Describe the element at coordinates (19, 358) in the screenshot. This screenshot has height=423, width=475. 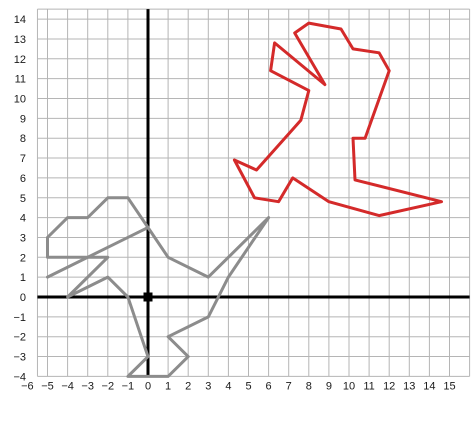
I see `y-tick-label: −3` at that location.